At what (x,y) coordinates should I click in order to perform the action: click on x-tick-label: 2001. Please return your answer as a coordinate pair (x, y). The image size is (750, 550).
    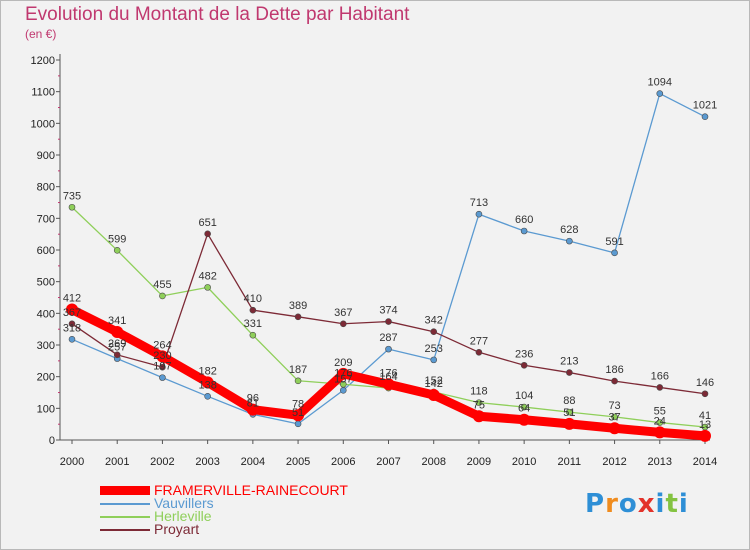
    Looking at the image, I should click on (117, 462).